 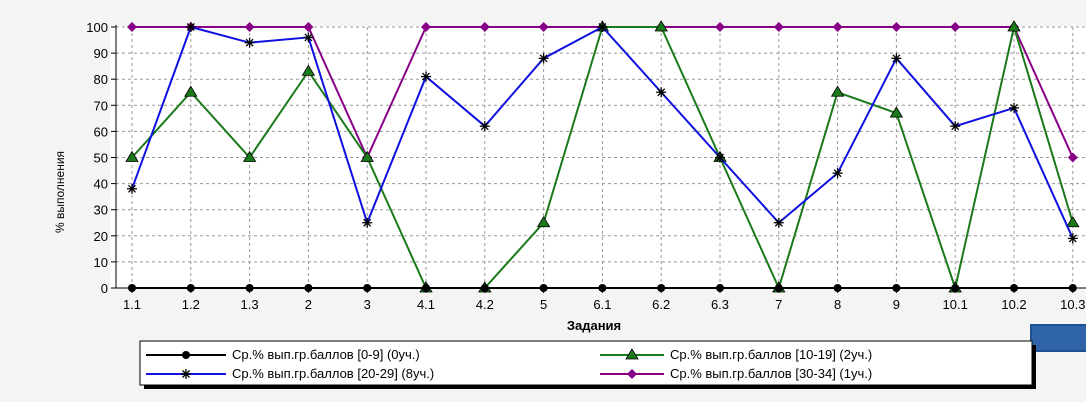 What do you see at coordinates (720, 304) in the screenshot?
I see `x-tick-label: 6.3` at bounding box center [720, 304].